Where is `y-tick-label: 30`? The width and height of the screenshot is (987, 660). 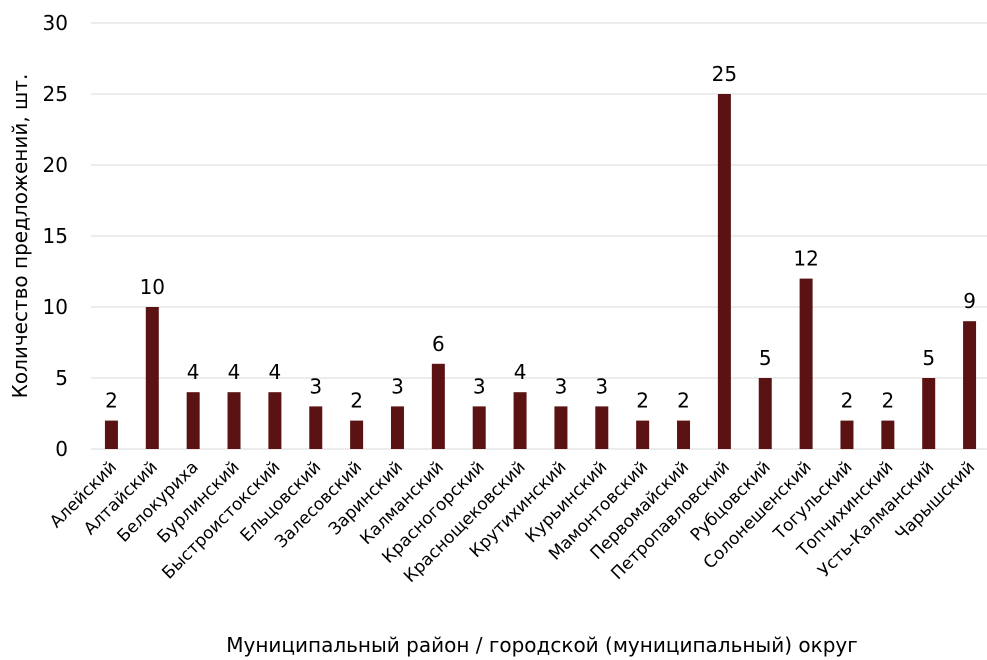 y-tick-label: 30 is located at coordinates (55, 23).